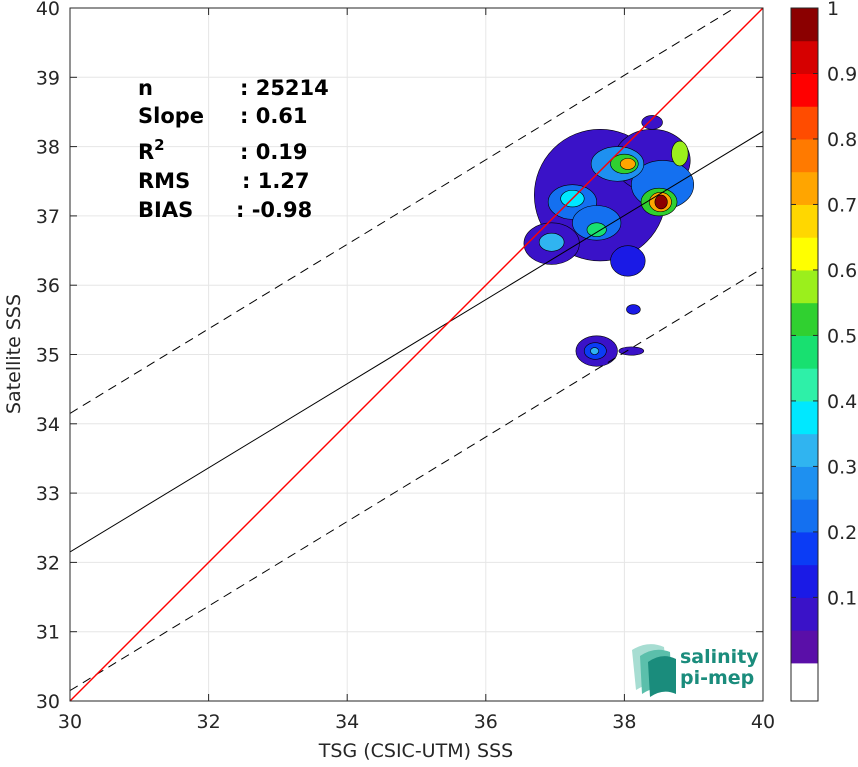 The width and height of the screenshot is (858, 767). I want to click on x-tick-label: 36, so click(486, 722).